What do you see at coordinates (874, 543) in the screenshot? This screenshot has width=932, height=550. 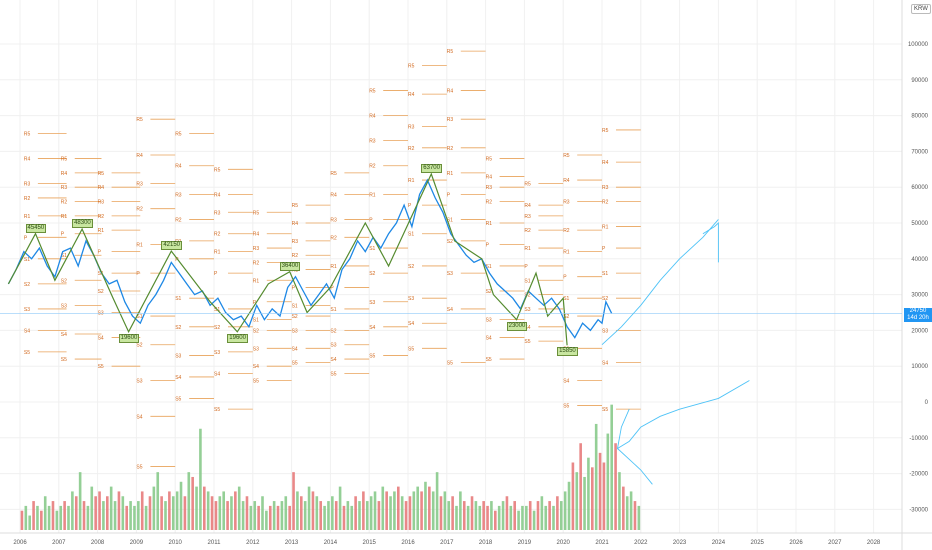 I see `x-tick-label: 2028` at bounding box center [874, 543].